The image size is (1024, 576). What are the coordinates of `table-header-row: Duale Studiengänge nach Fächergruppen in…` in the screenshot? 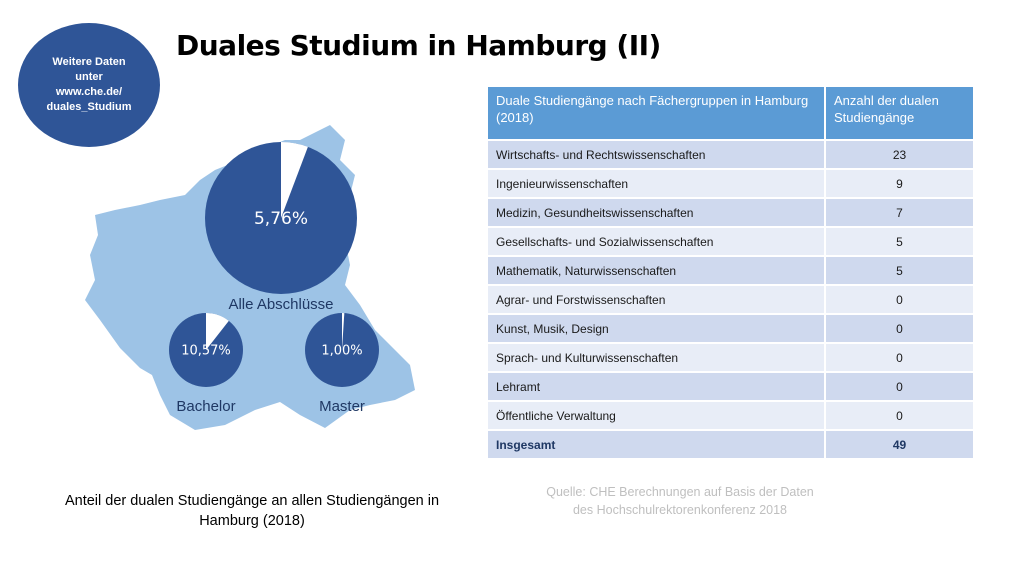 It's located at (730, 113).